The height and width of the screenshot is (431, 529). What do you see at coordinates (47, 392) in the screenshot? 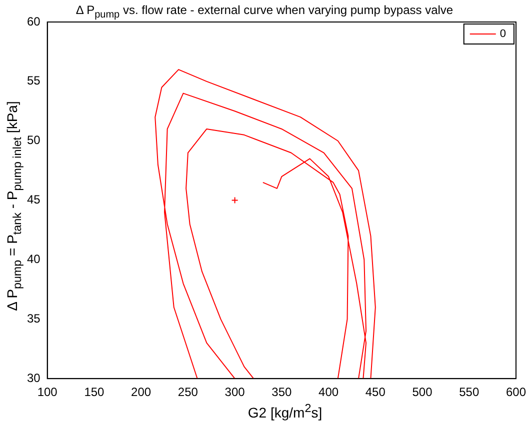
I see `x-tick-label: 100` at bounding box center [47, 392].